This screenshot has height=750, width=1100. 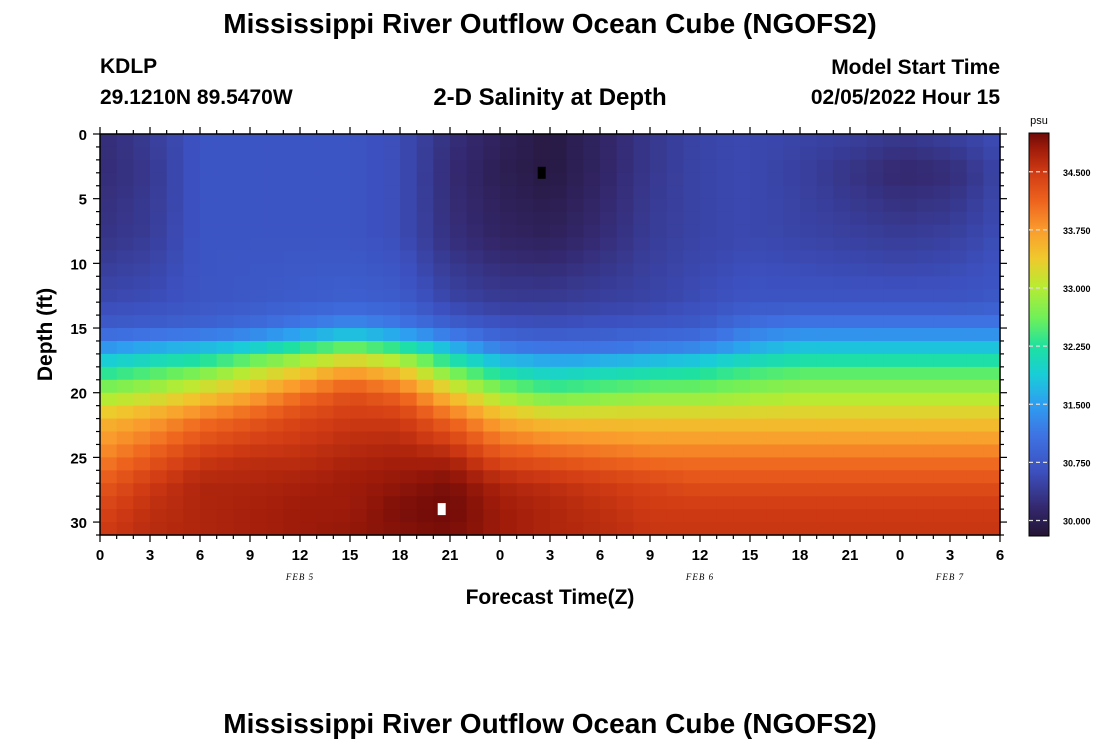 I want to click on extreme-marker, so click(x=441, y=509).